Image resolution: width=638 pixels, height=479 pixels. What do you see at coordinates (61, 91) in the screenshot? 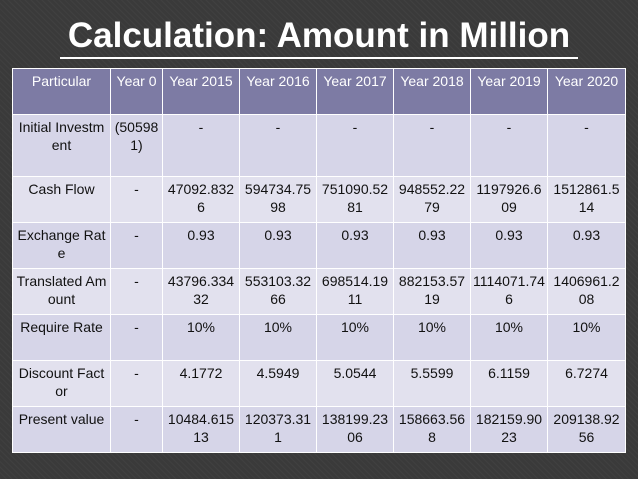
I see `header-cell-particular: Particular` at bounding box center [61, 91].